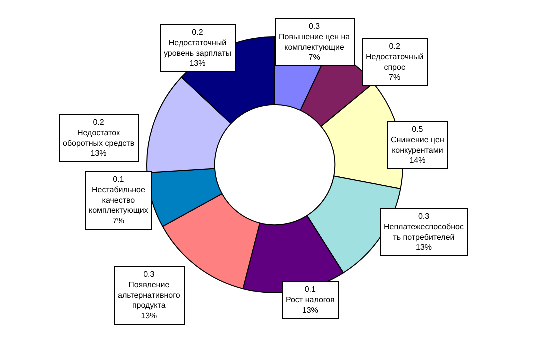  What do you see at coordinates (310, 299) in the screenshot?
I see `slice-label: Рост налогов` at bounding box center [310, 299].